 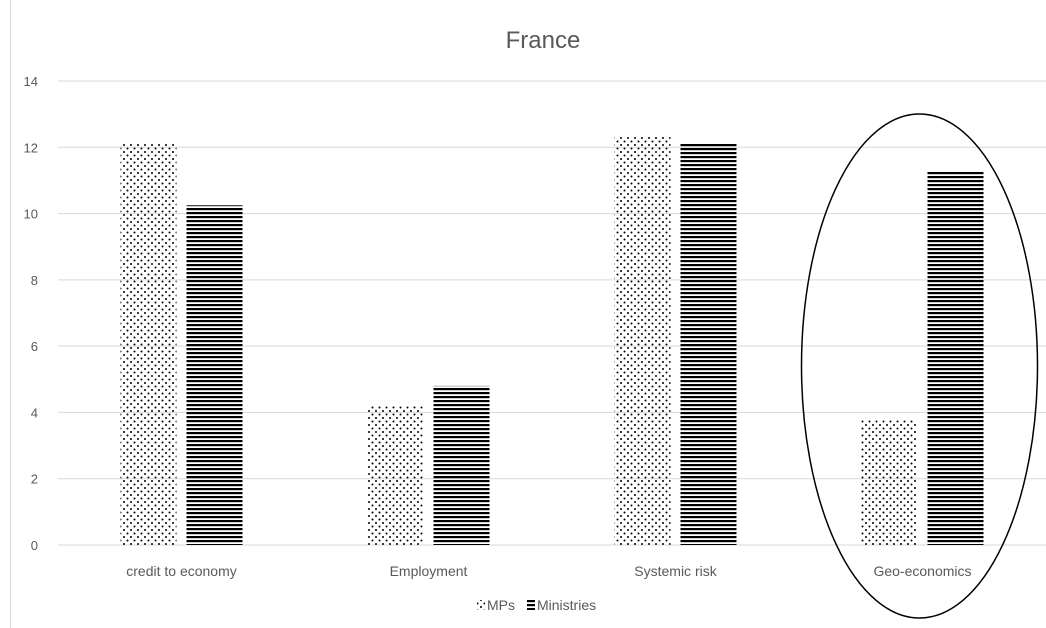 I want to click on y-tick-label: 2, so click(x=34, y=479).